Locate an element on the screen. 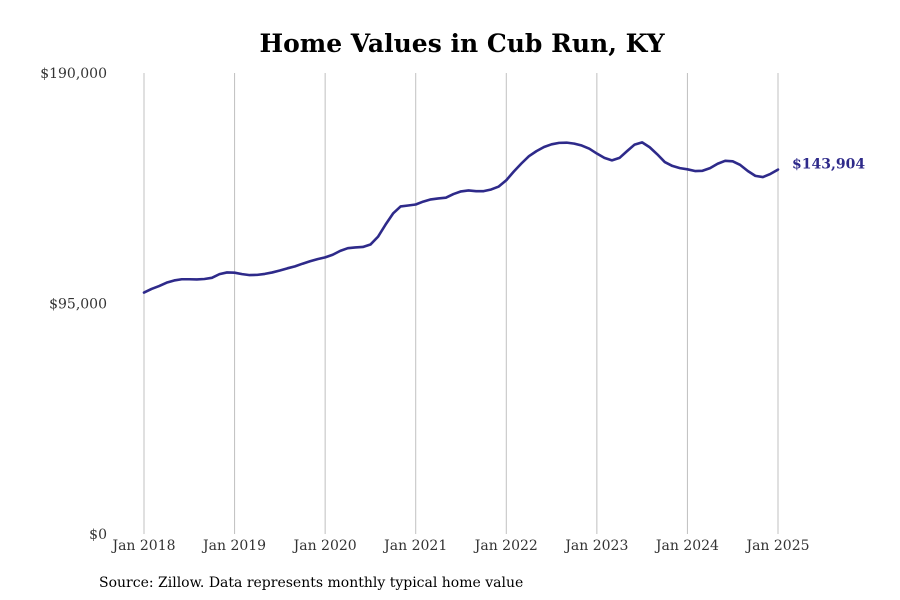 This screenshot has height=600, width=900. annotation-layer: $143,904 is located at coordinates (828, 165).